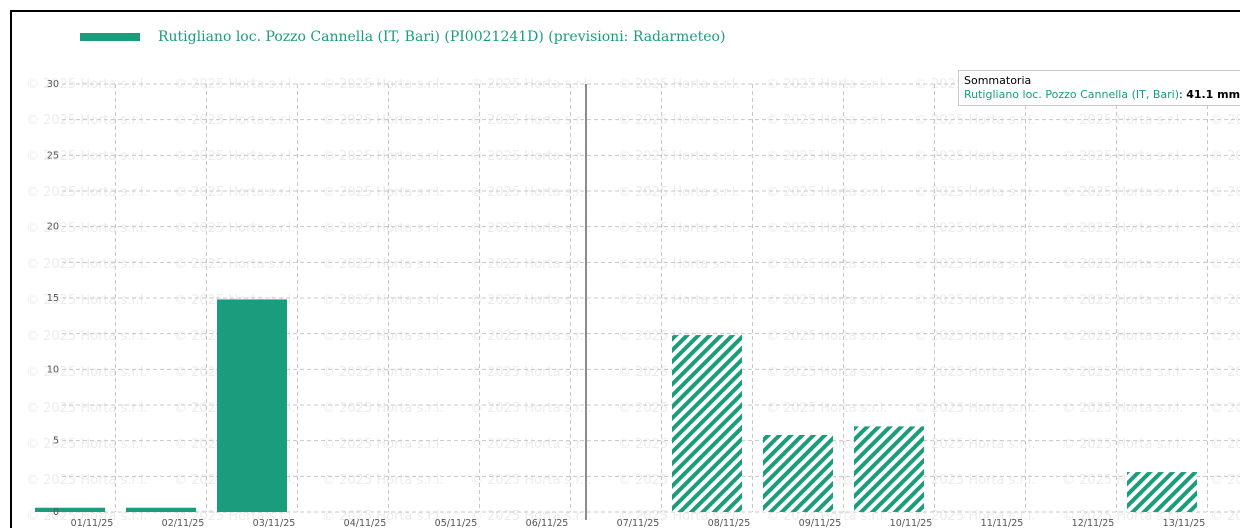  Describe the element at coordinates (365, 523) in the screenshot. I see `x-tick-label: 04/11/25` at that location.